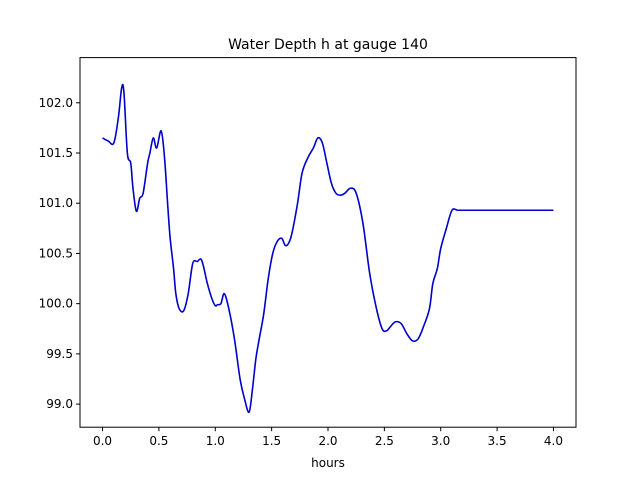  Describe the element at coordinates (59, 404) in the screenshot. I see `y-tick-label: 99.0` at that location.